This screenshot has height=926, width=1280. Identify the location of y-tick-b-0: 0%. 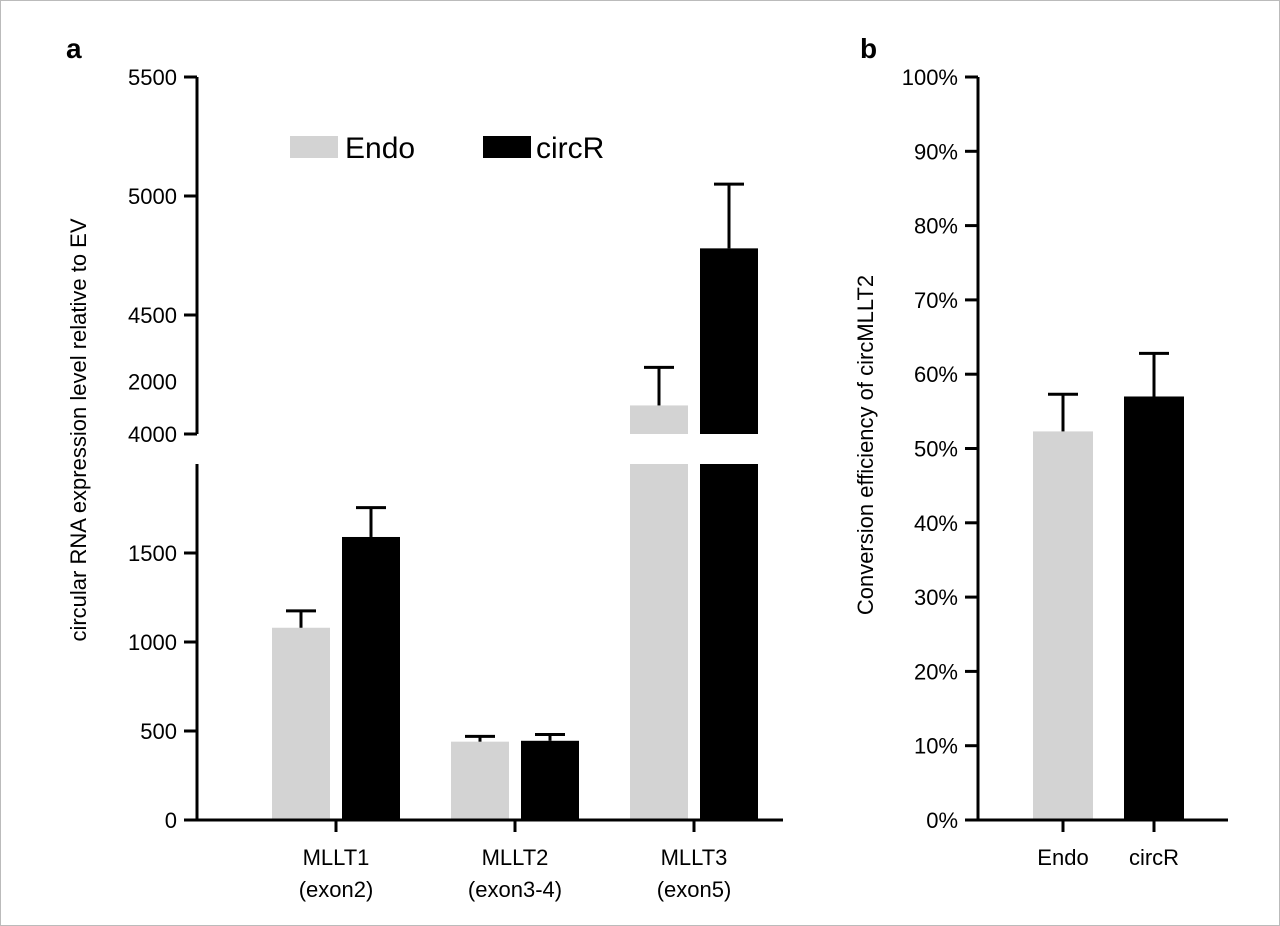
(942, 820).